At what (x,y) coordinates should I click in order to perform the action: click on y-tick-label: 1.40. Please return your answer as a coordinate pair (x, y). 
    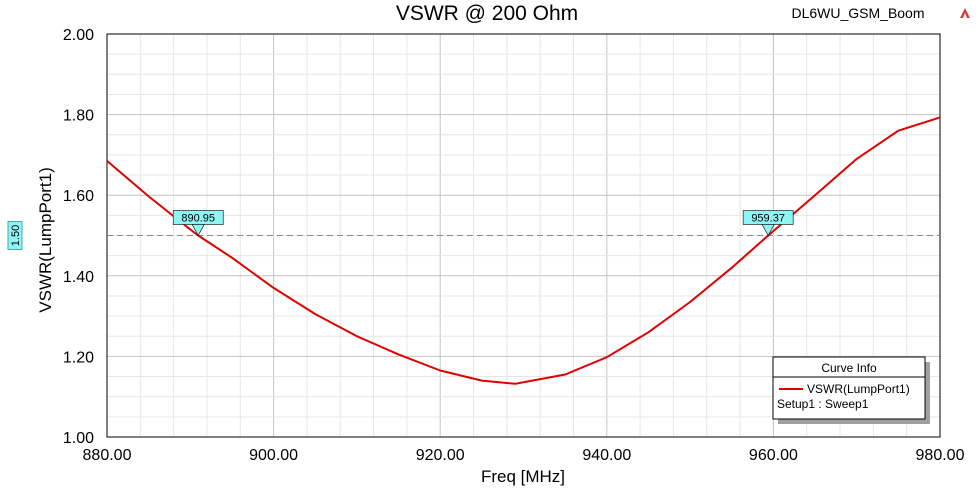
    Looking at the image, I should click on (78, 277).